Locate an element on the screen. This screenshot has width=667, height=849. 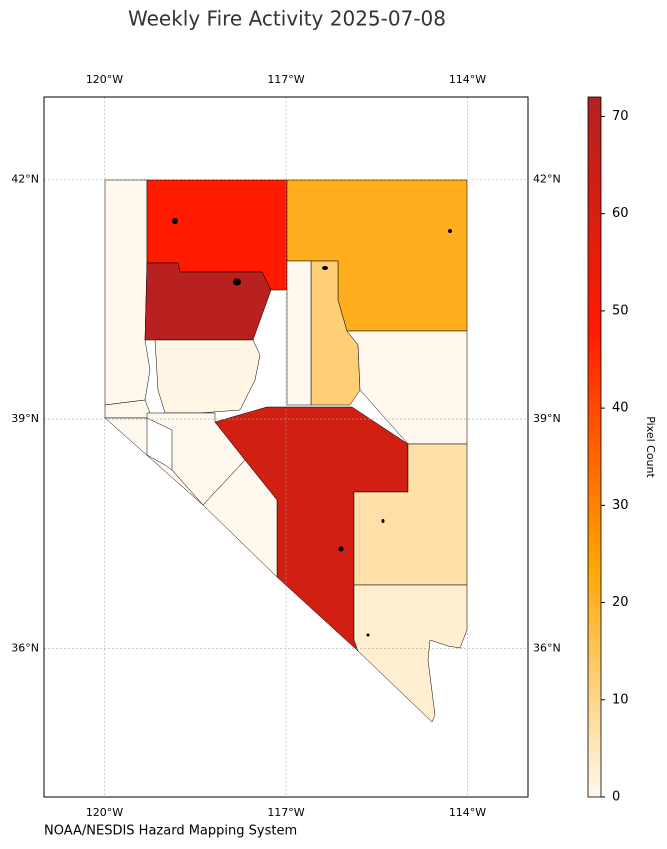
colorbar-tick-label: 60 is located at coordinates (620, 213).